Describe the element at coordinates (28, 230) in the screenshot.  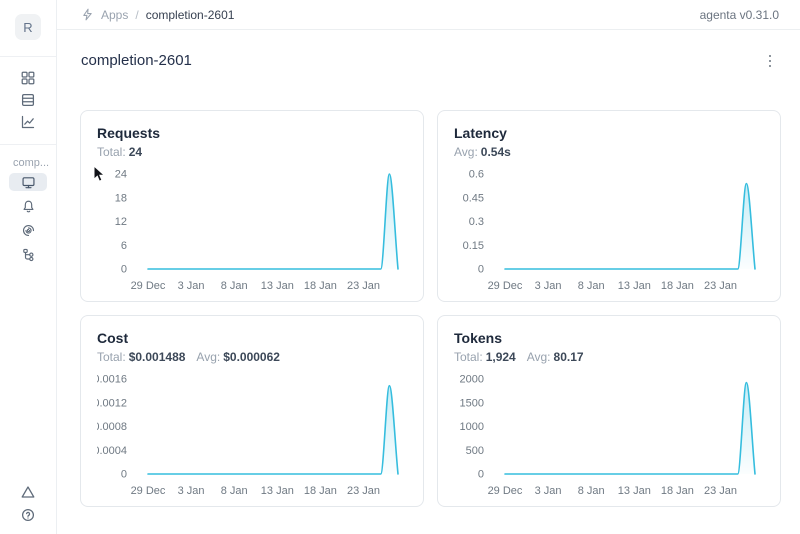
I see `spiral-icon` at that location.